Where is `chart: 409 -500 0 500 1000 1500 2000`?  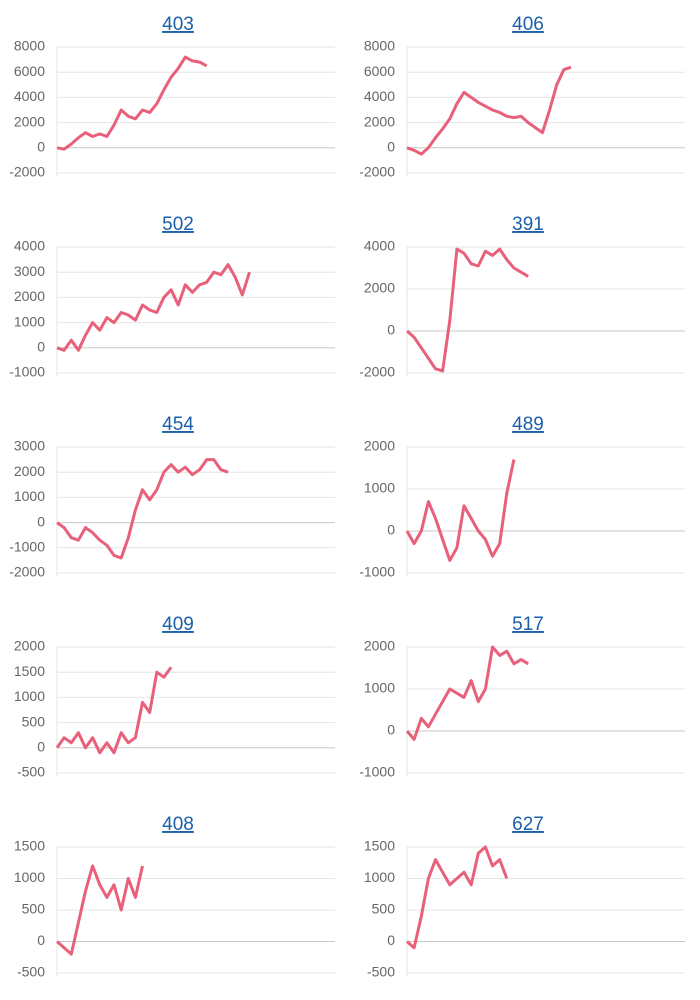
chart: 409 -500 0 500 1000 1500 2000 is located at coordinates (174, 697).